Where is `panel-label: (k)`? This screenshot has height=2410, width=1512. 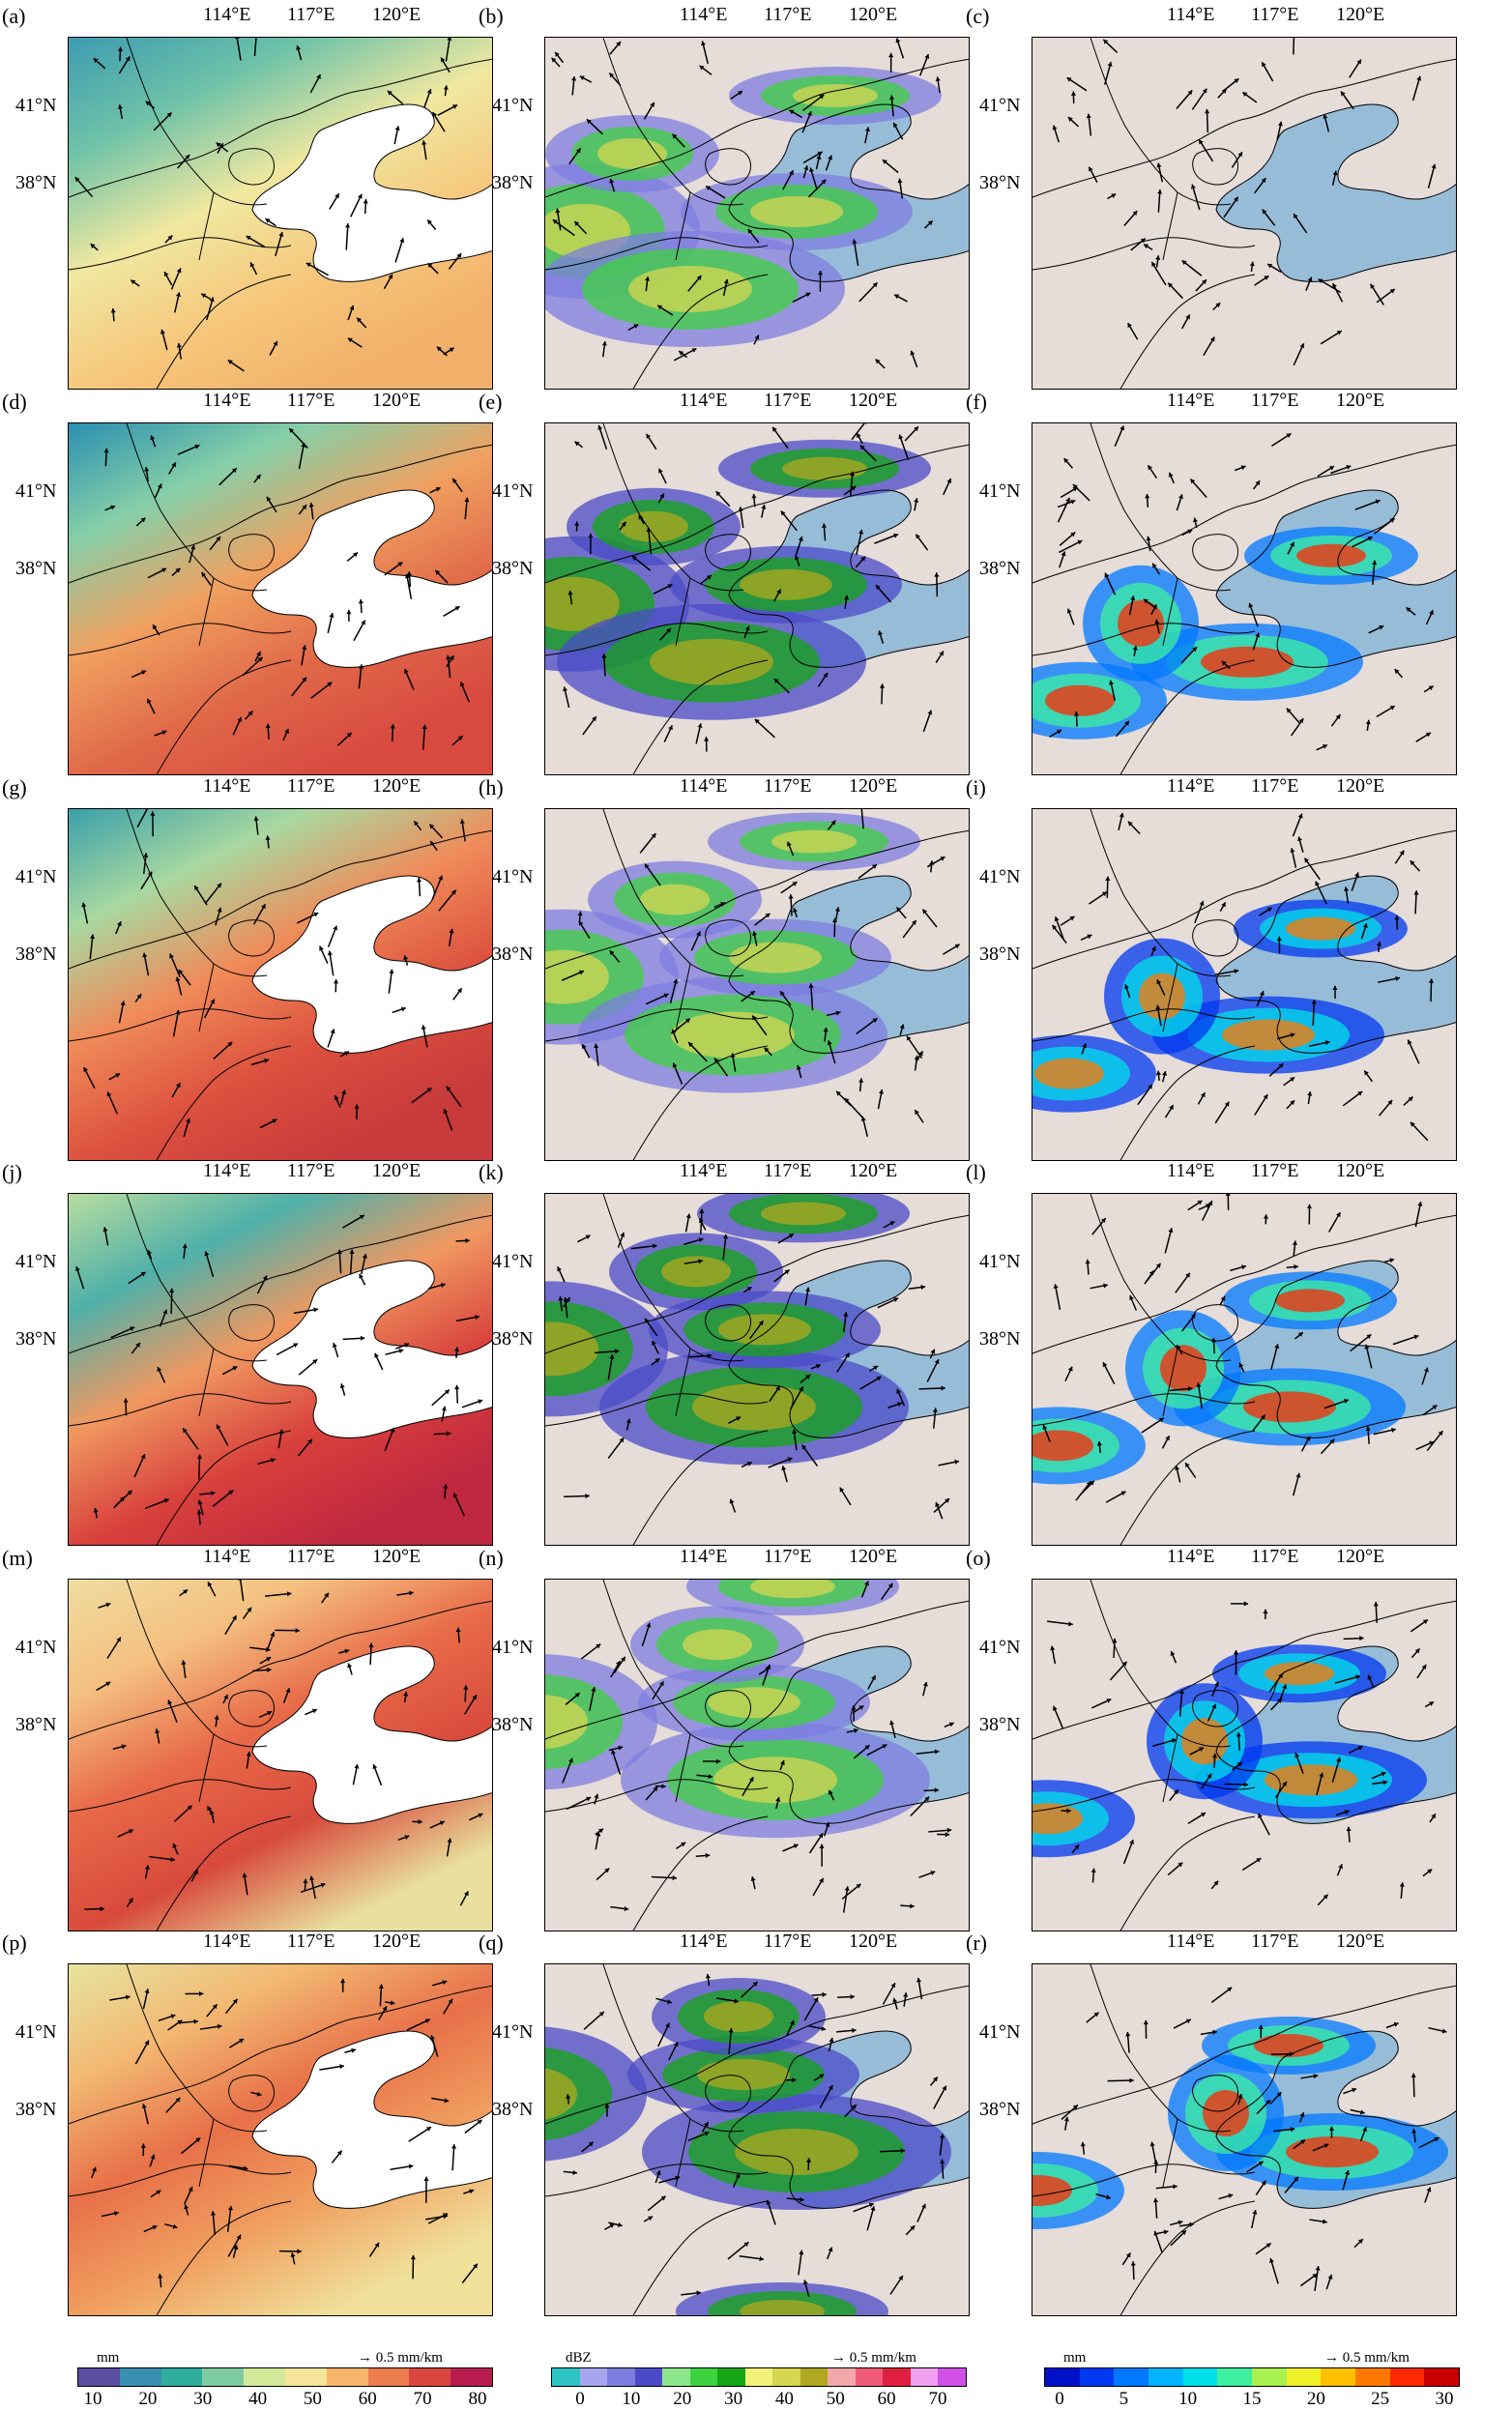
panel-label: (k) is located at coordinates (492, 1172).